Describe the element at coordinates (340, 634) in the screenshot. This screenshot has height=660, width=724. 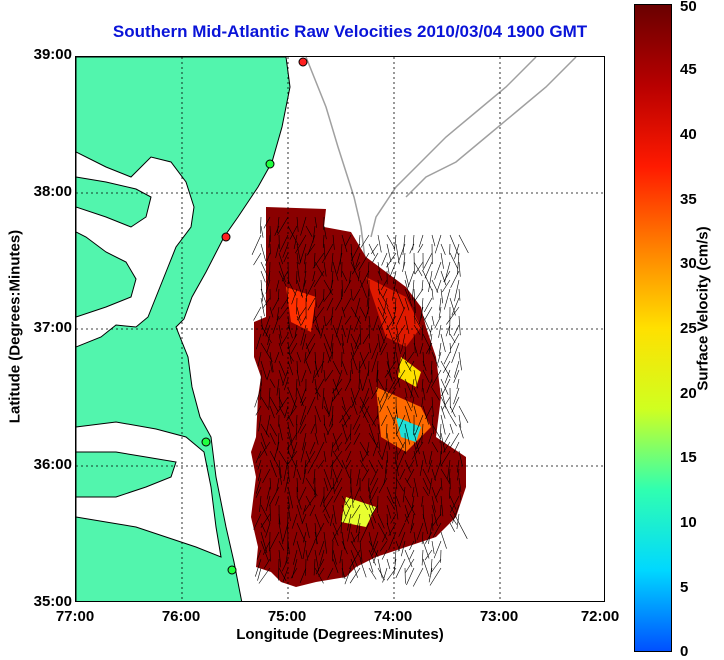
I see `x-axis-label: Longitude (Degrees:Minutes)` at that location.